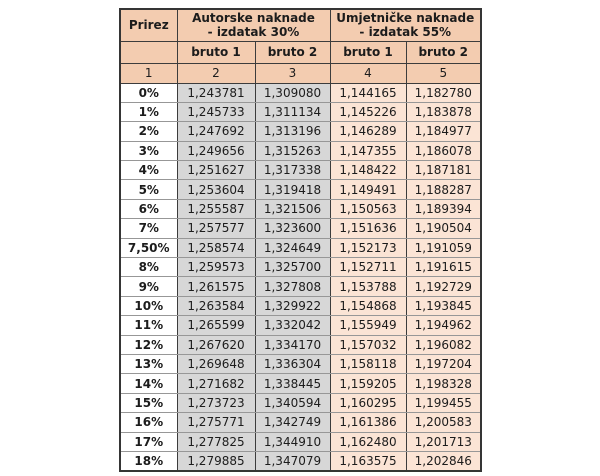  Describe the element at coordinates (300, 52) in the screenshot. I see `header-sub-row: bruto 1 bruto 2 bruto 1 bruto 2` at that location.